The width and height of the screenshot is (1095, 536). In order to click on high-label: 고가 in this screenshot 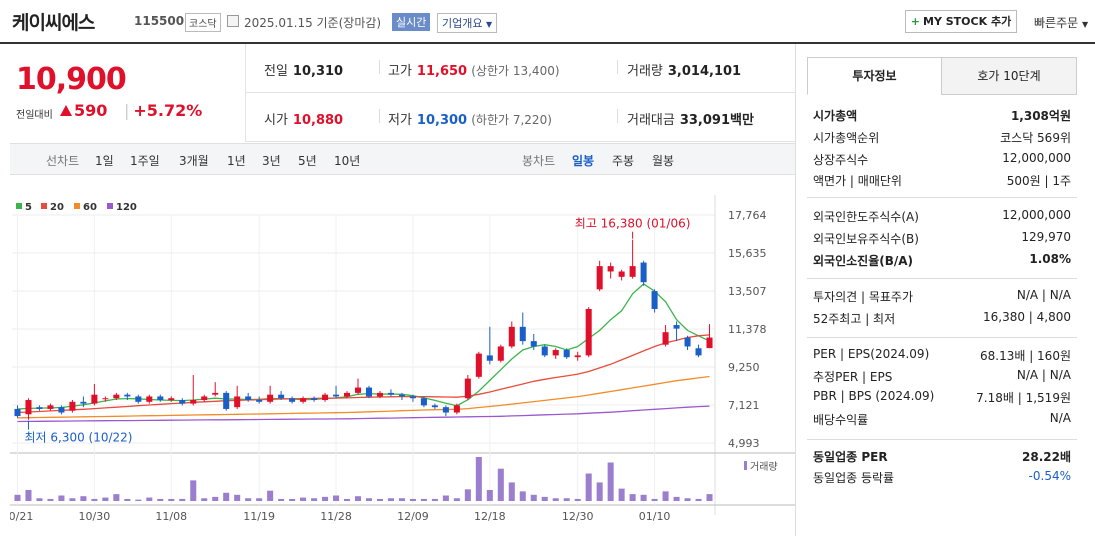, I will do `click(400, 71)`.